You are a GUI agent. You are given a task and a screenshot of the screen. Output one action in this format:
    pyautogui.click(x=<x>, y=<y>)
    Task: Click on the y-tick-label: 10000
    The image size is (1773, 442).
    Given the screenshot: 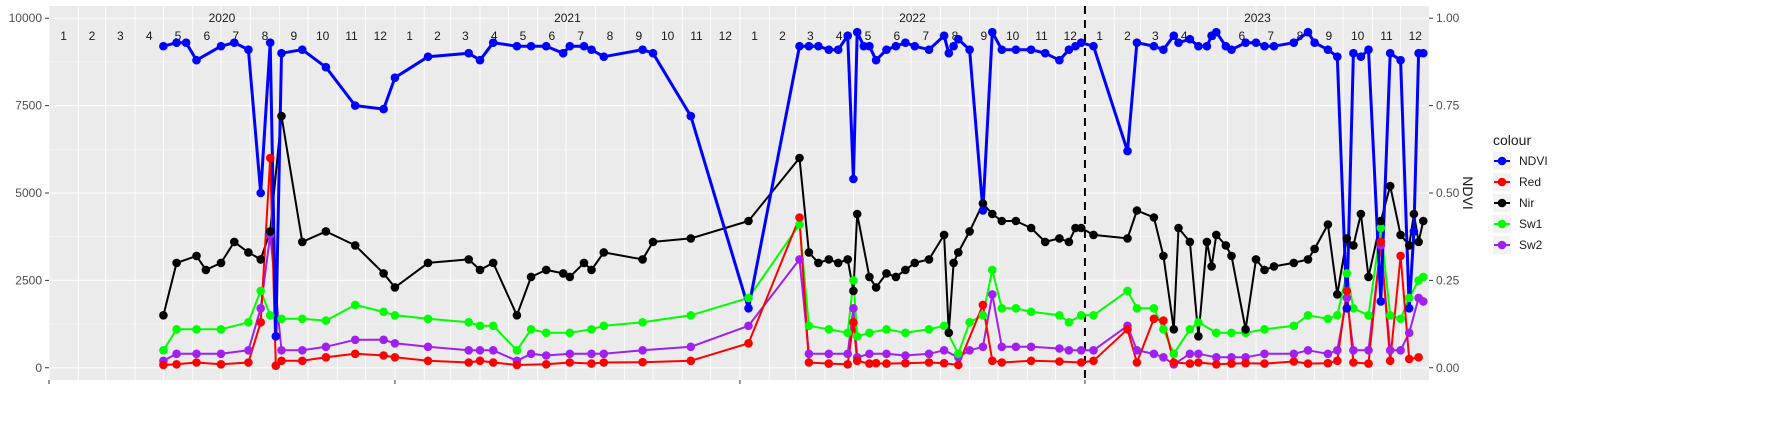 What is the action you would take?
    pyautogui.click(x=26, y=18)
    